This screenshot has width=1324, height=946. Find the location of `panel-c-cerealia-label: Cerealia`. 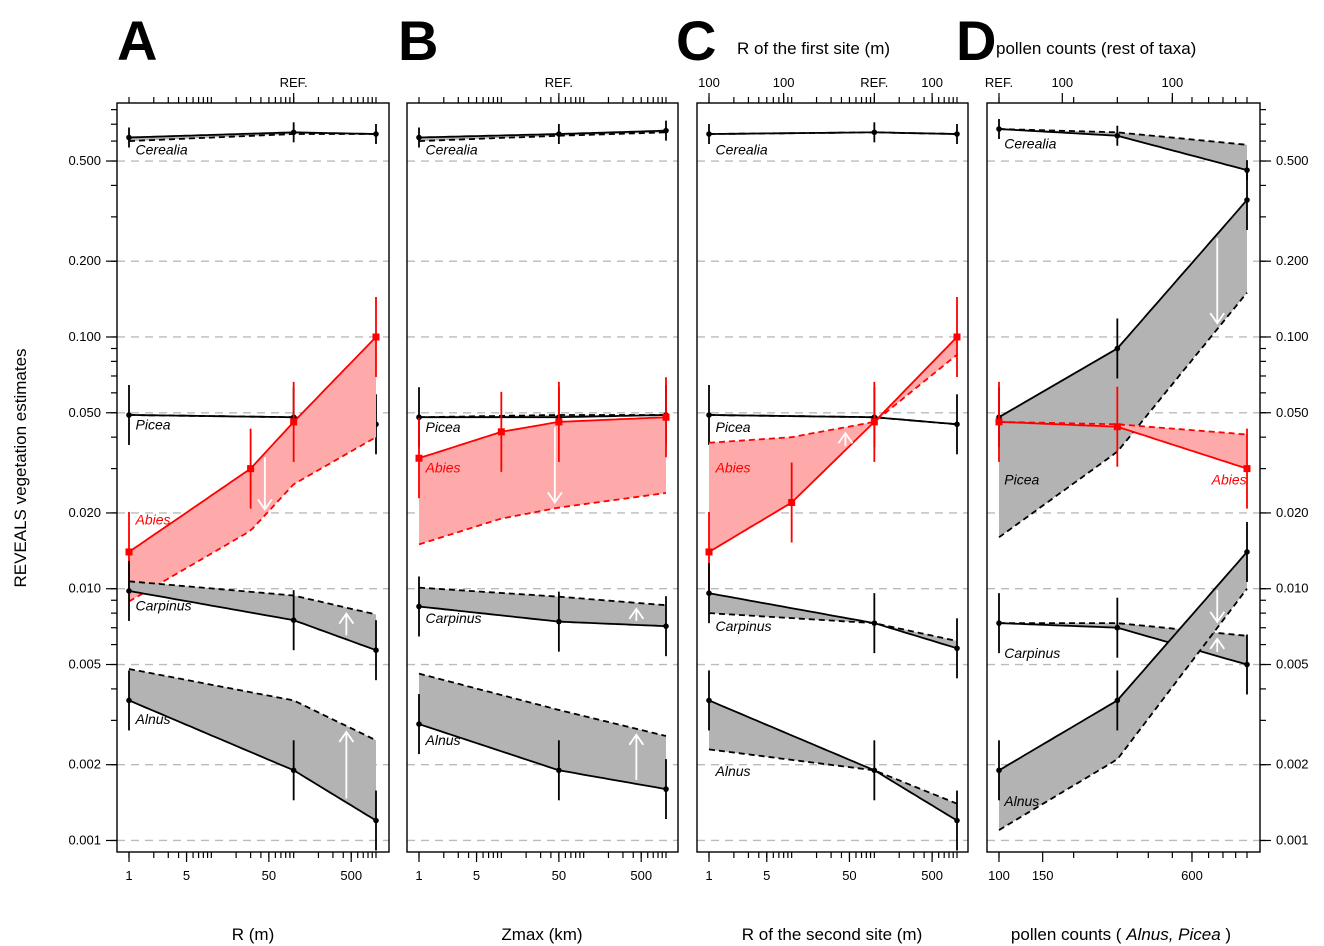

panel-c-cerealia-label: Cerealia is located at coordinates (742, 150).